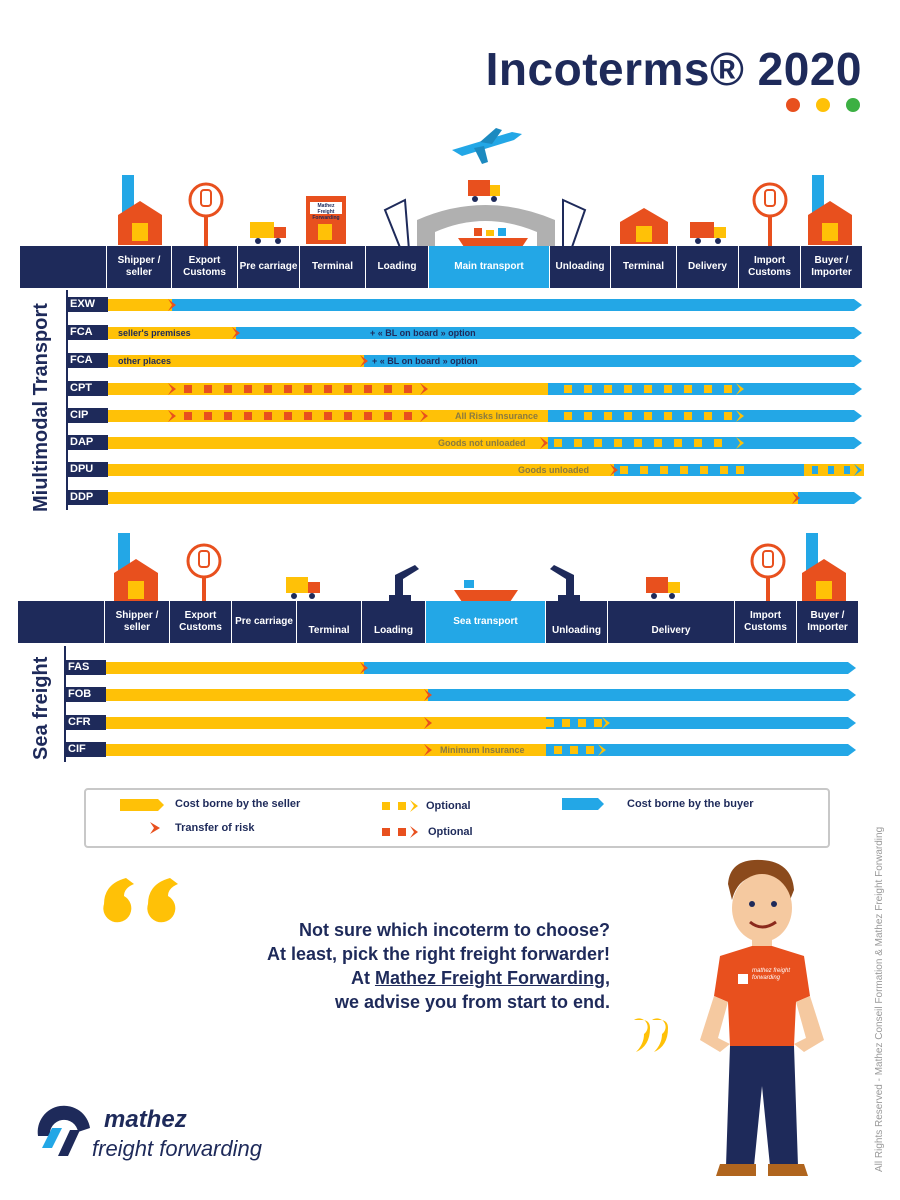 The height and width of the screenshot is (1200, 900). I want to click on sea-illustrations, so click(480, 568).